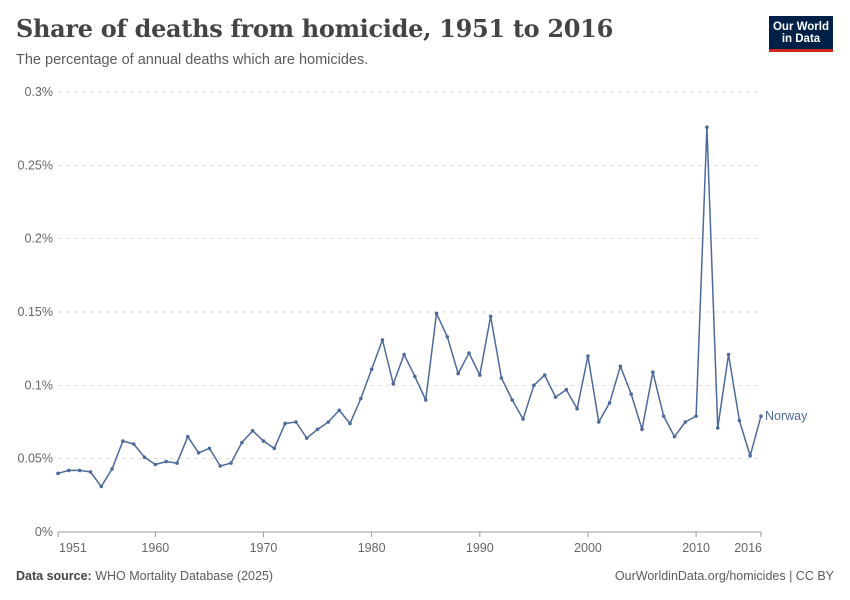  What do you see at coordinates (786, 416) in the screenshot?
I see `series-label-norway: Norway` at bounding box center [786, 416].